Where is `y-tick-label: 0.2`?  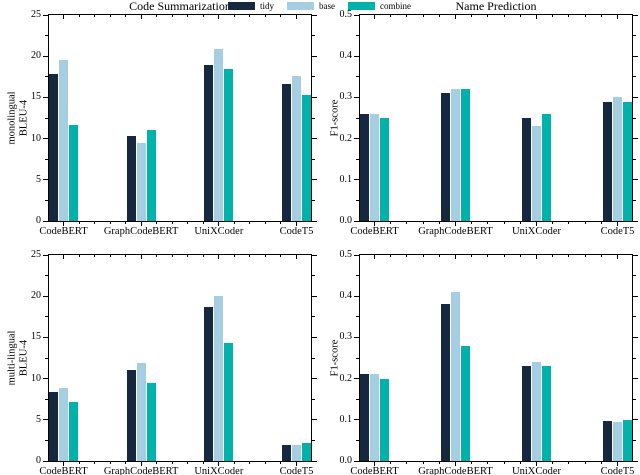
y-tick-label: 0.2 is located at coordinates (346, 138).